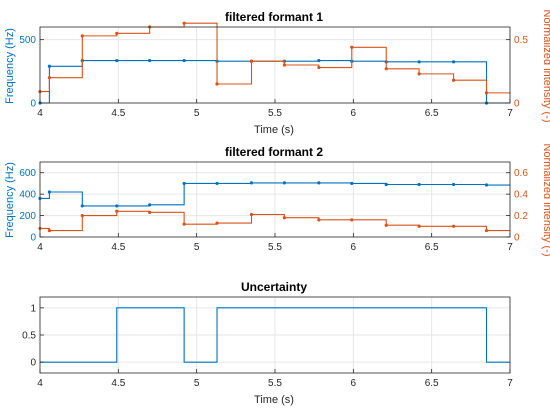 This screenshot has height=410, width=550. Describe the element at coordinates (521, 216) in the screenshot. I see `y-tick-label-right: 0.2` at that location.